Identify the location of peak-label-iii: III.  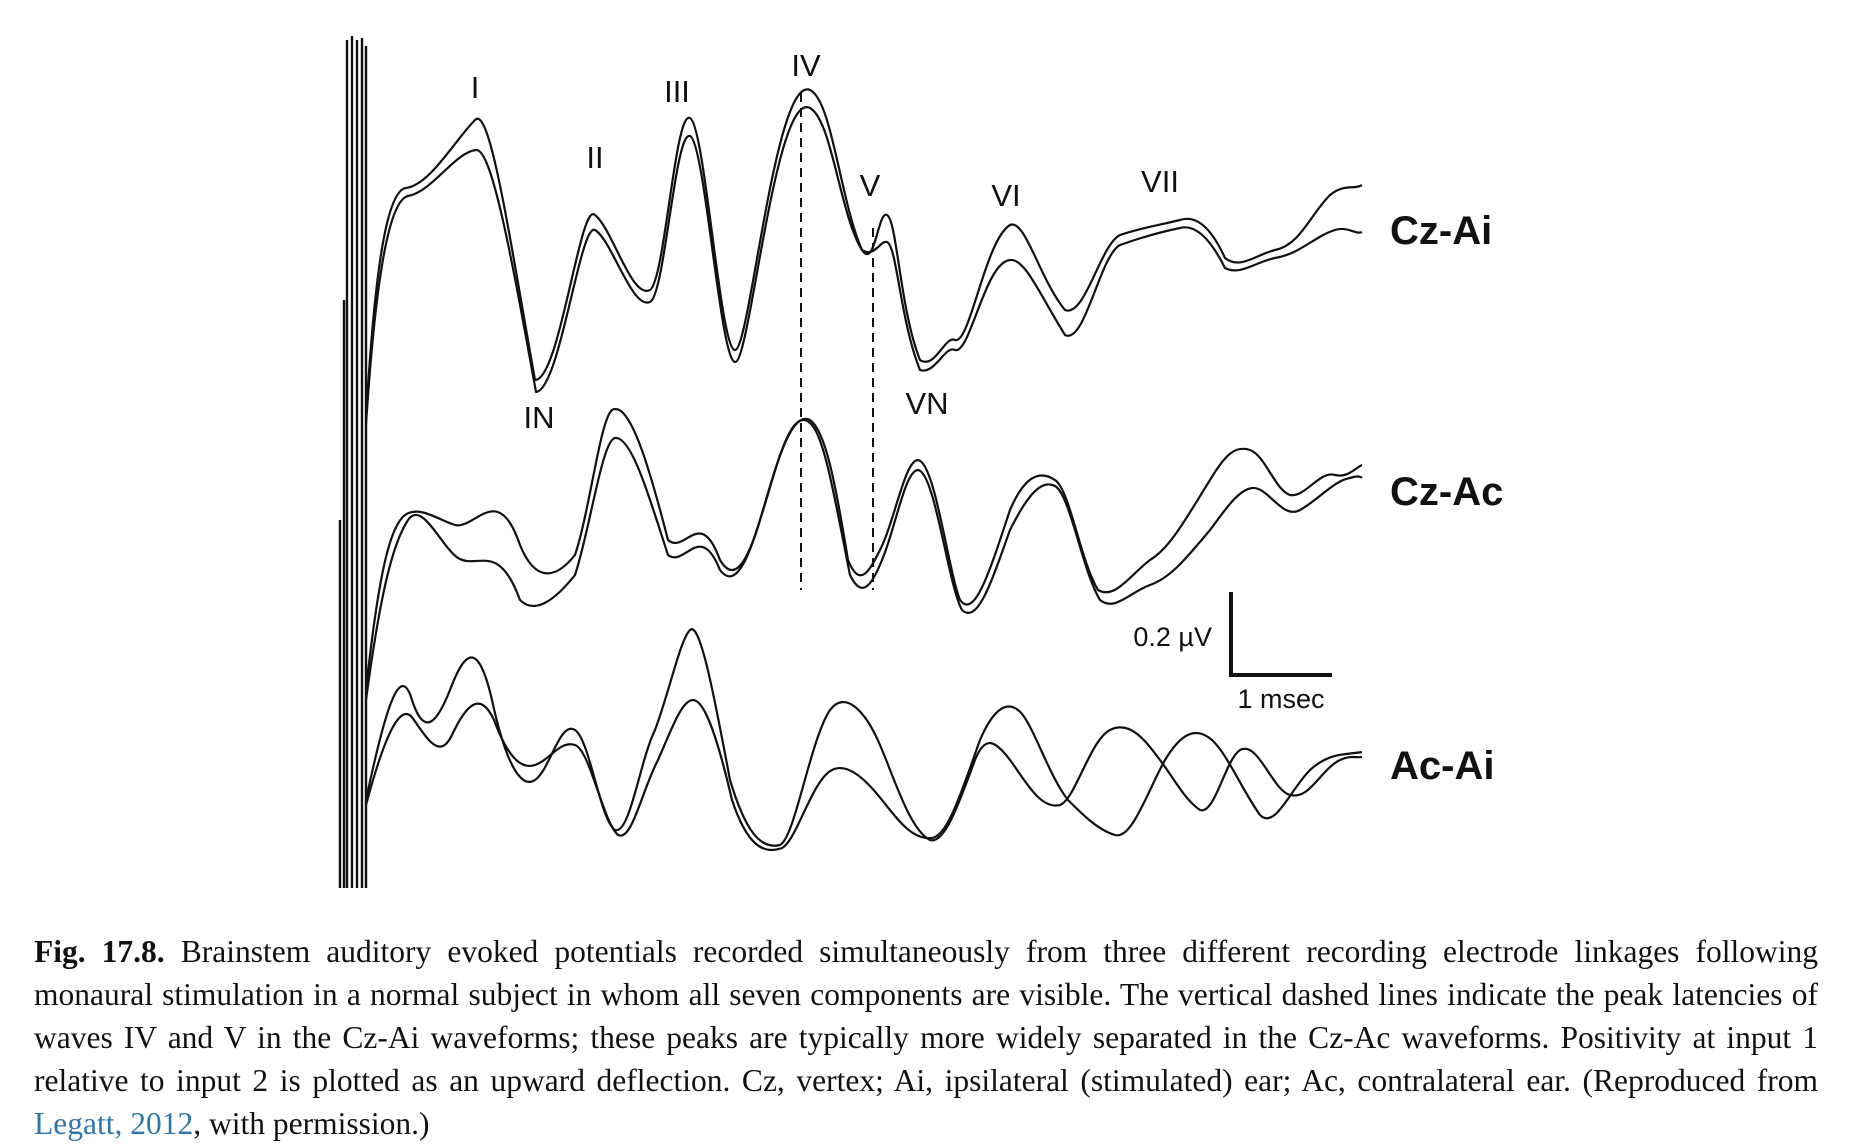
(677, 91).